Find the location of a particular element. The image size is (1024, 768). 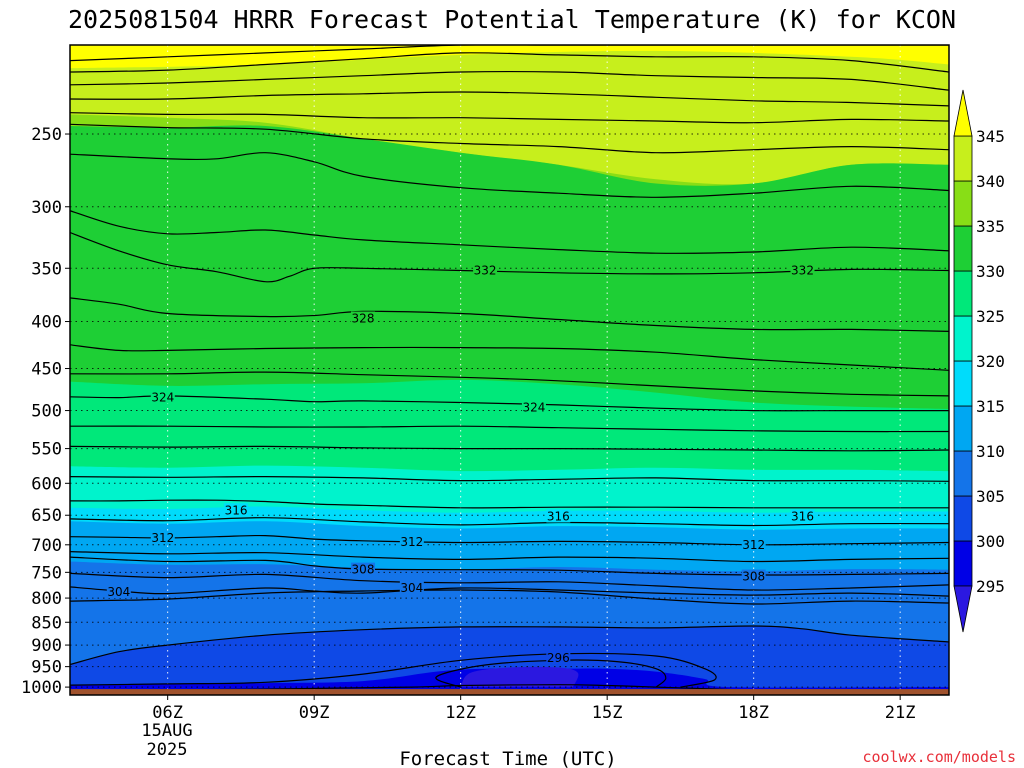

colorbar-label: 295 is located at coordinates (990, 586).